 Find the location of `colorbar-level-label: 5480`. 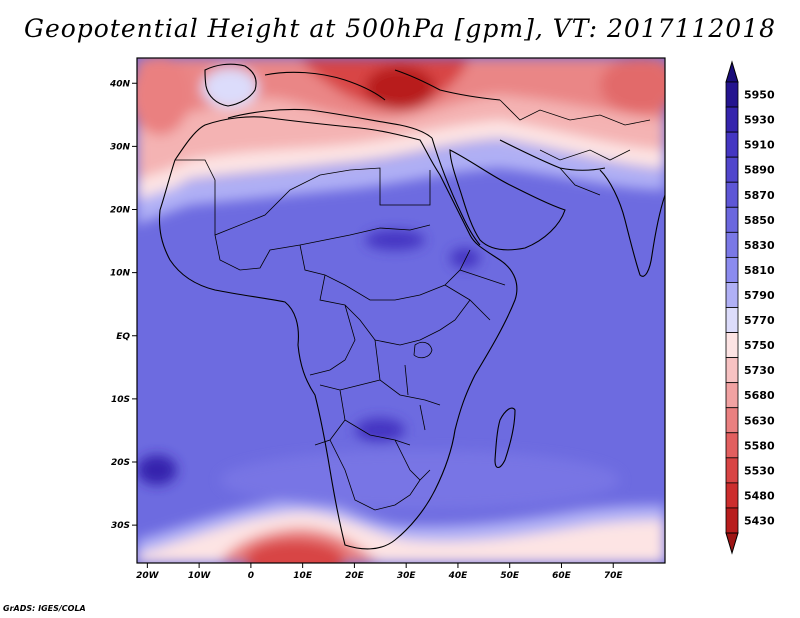

colorbar-level-label: 5480 is located at coordinates (759, 495).